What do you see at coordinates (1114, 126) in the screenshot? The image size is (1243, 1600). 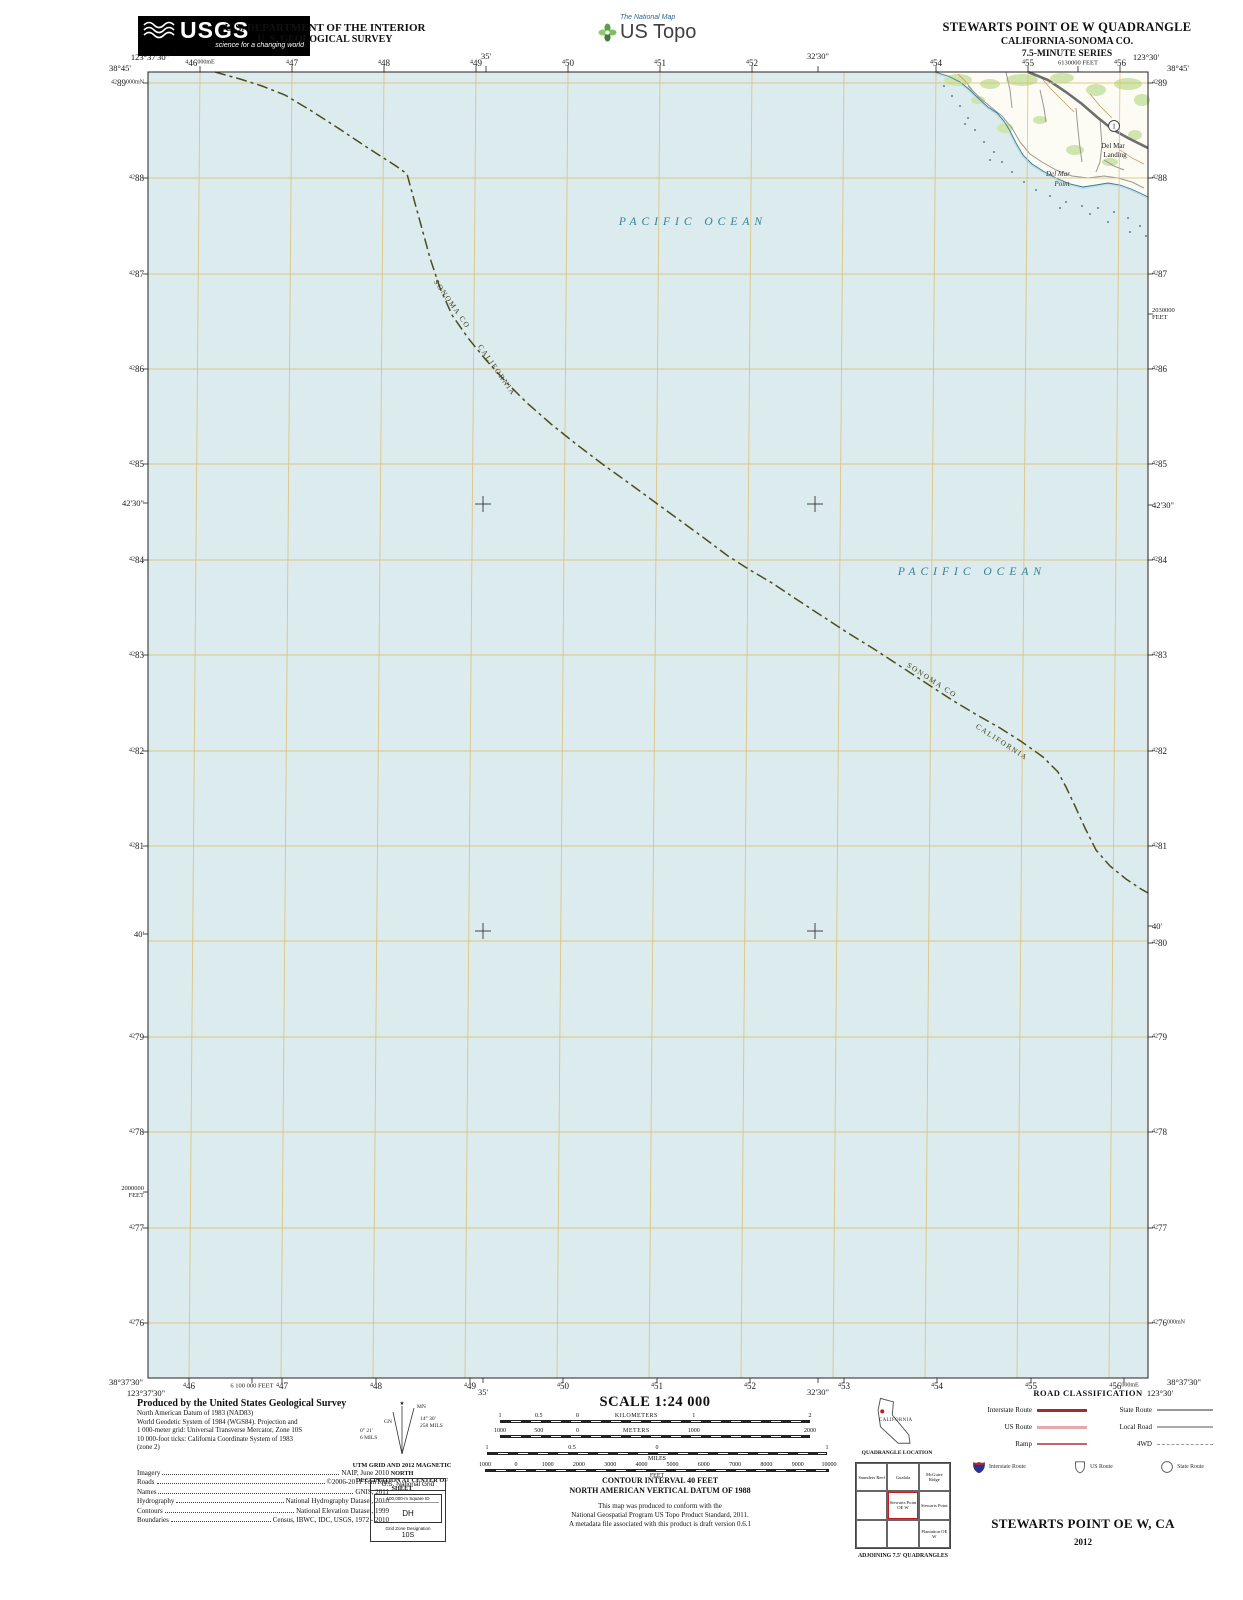 I see `state-route-number: 1` at bounding box center [1114, 126].